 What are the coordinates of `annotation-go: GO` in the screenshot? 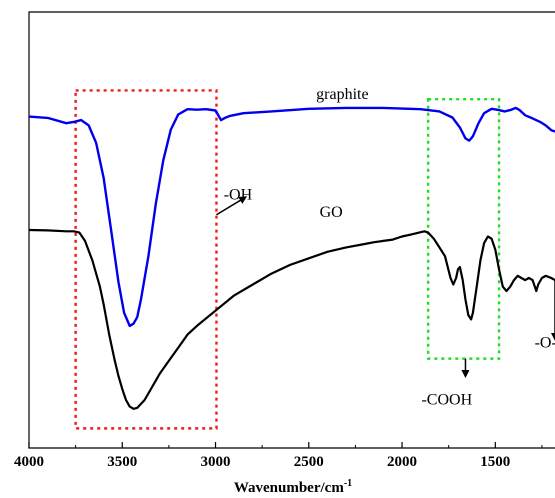 It's located at (331, 212).